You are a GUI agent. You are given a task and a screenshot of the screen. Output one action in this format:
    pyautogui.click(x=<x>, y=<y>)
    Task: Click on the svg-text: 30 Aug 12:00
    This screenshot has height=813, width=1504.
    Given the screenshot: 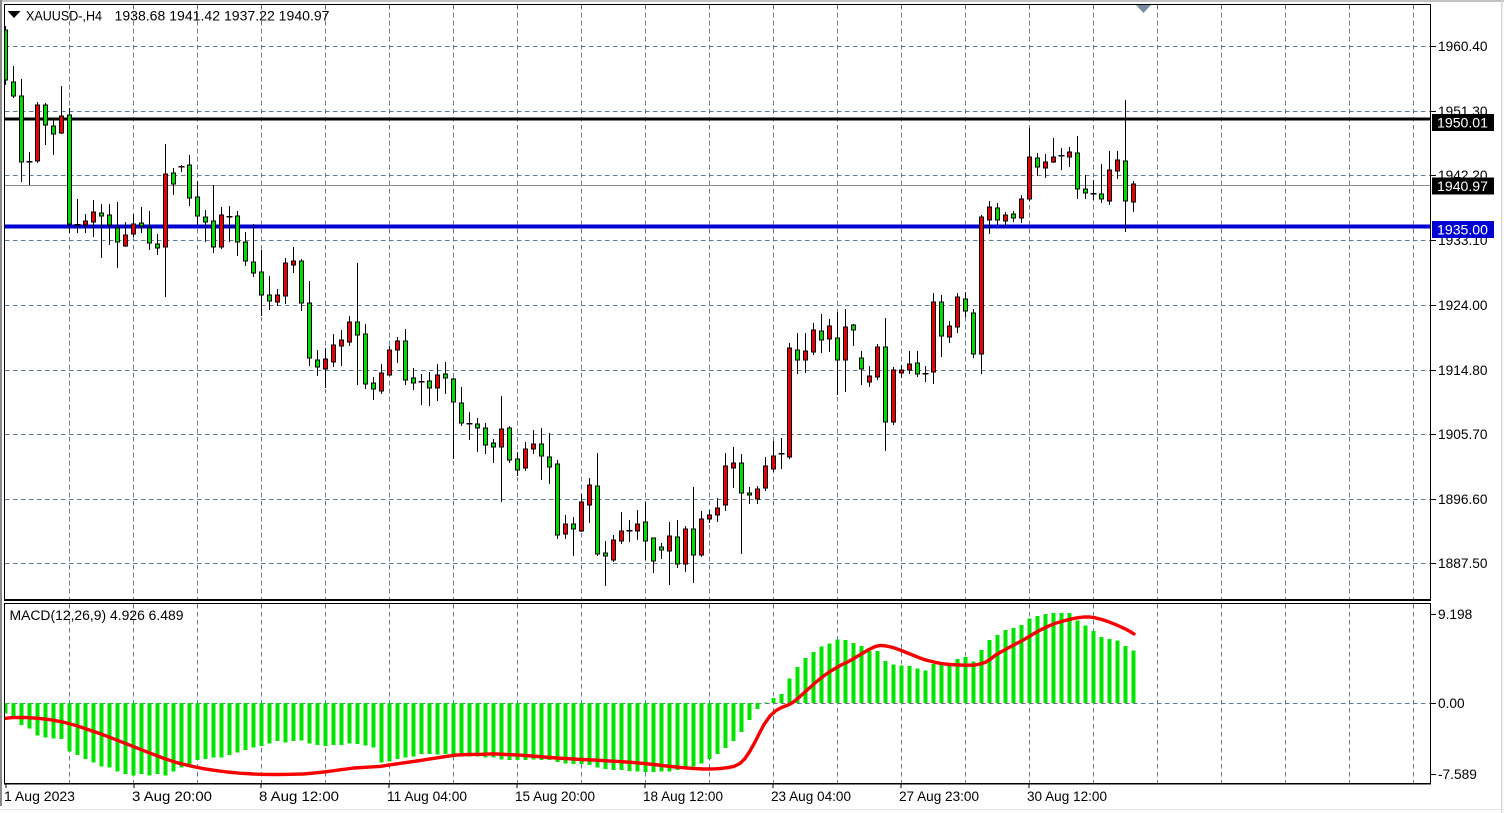 What is the action you would take?
    pyautogui.click(x=1067, y=796)
    